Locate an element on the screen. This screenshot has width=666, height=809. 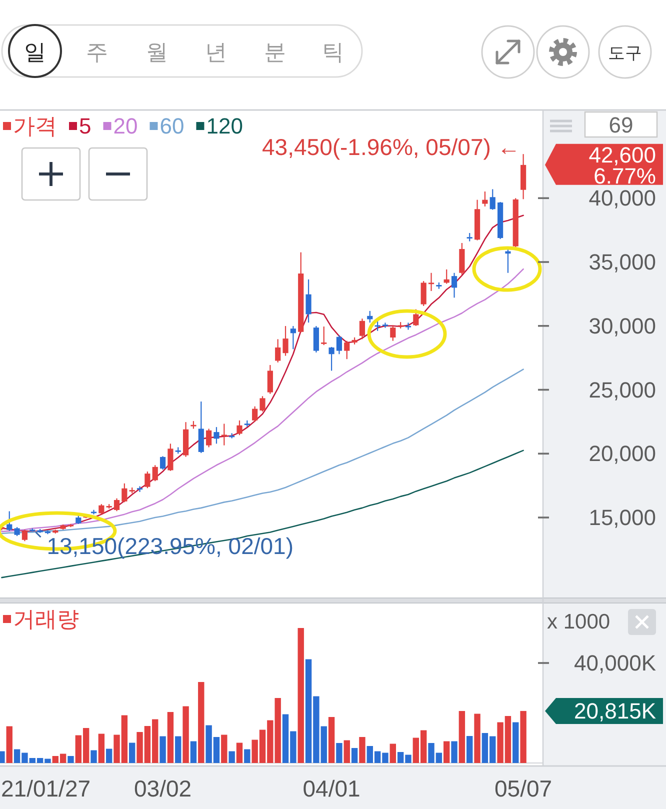
text: 일 is located at coordinates (35, 52).